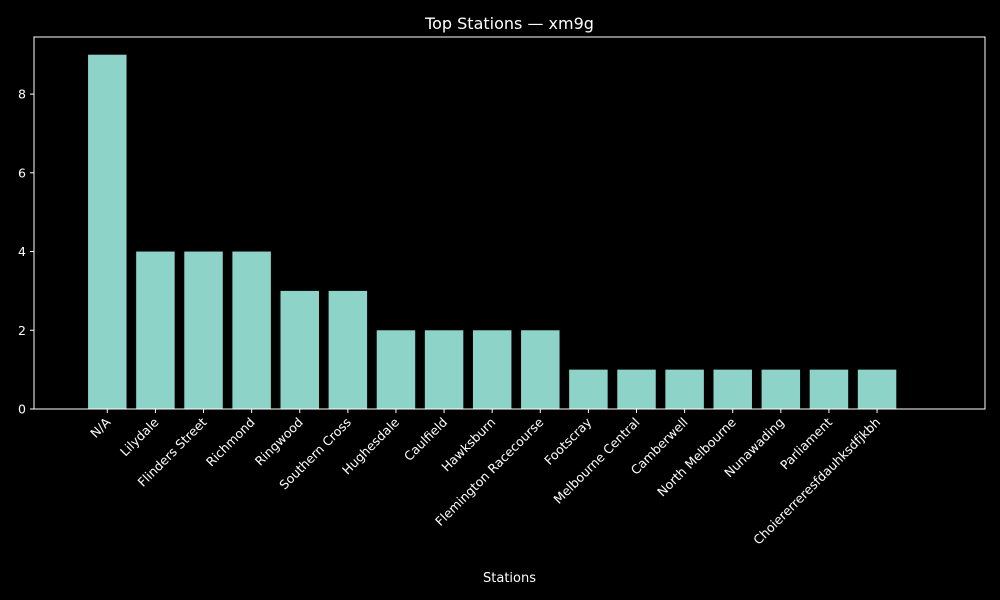 The width and height of the screenshot is (1000, 600). I want to click on bar-nunawading, so click(781, 389).